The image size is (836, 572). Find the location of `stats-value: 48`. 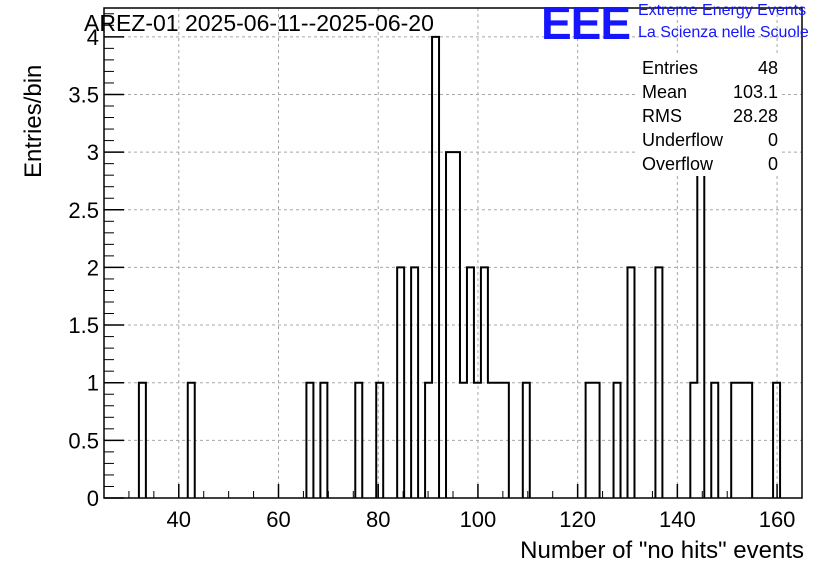

stats-value: 48 is located at coordinates (767, 68).